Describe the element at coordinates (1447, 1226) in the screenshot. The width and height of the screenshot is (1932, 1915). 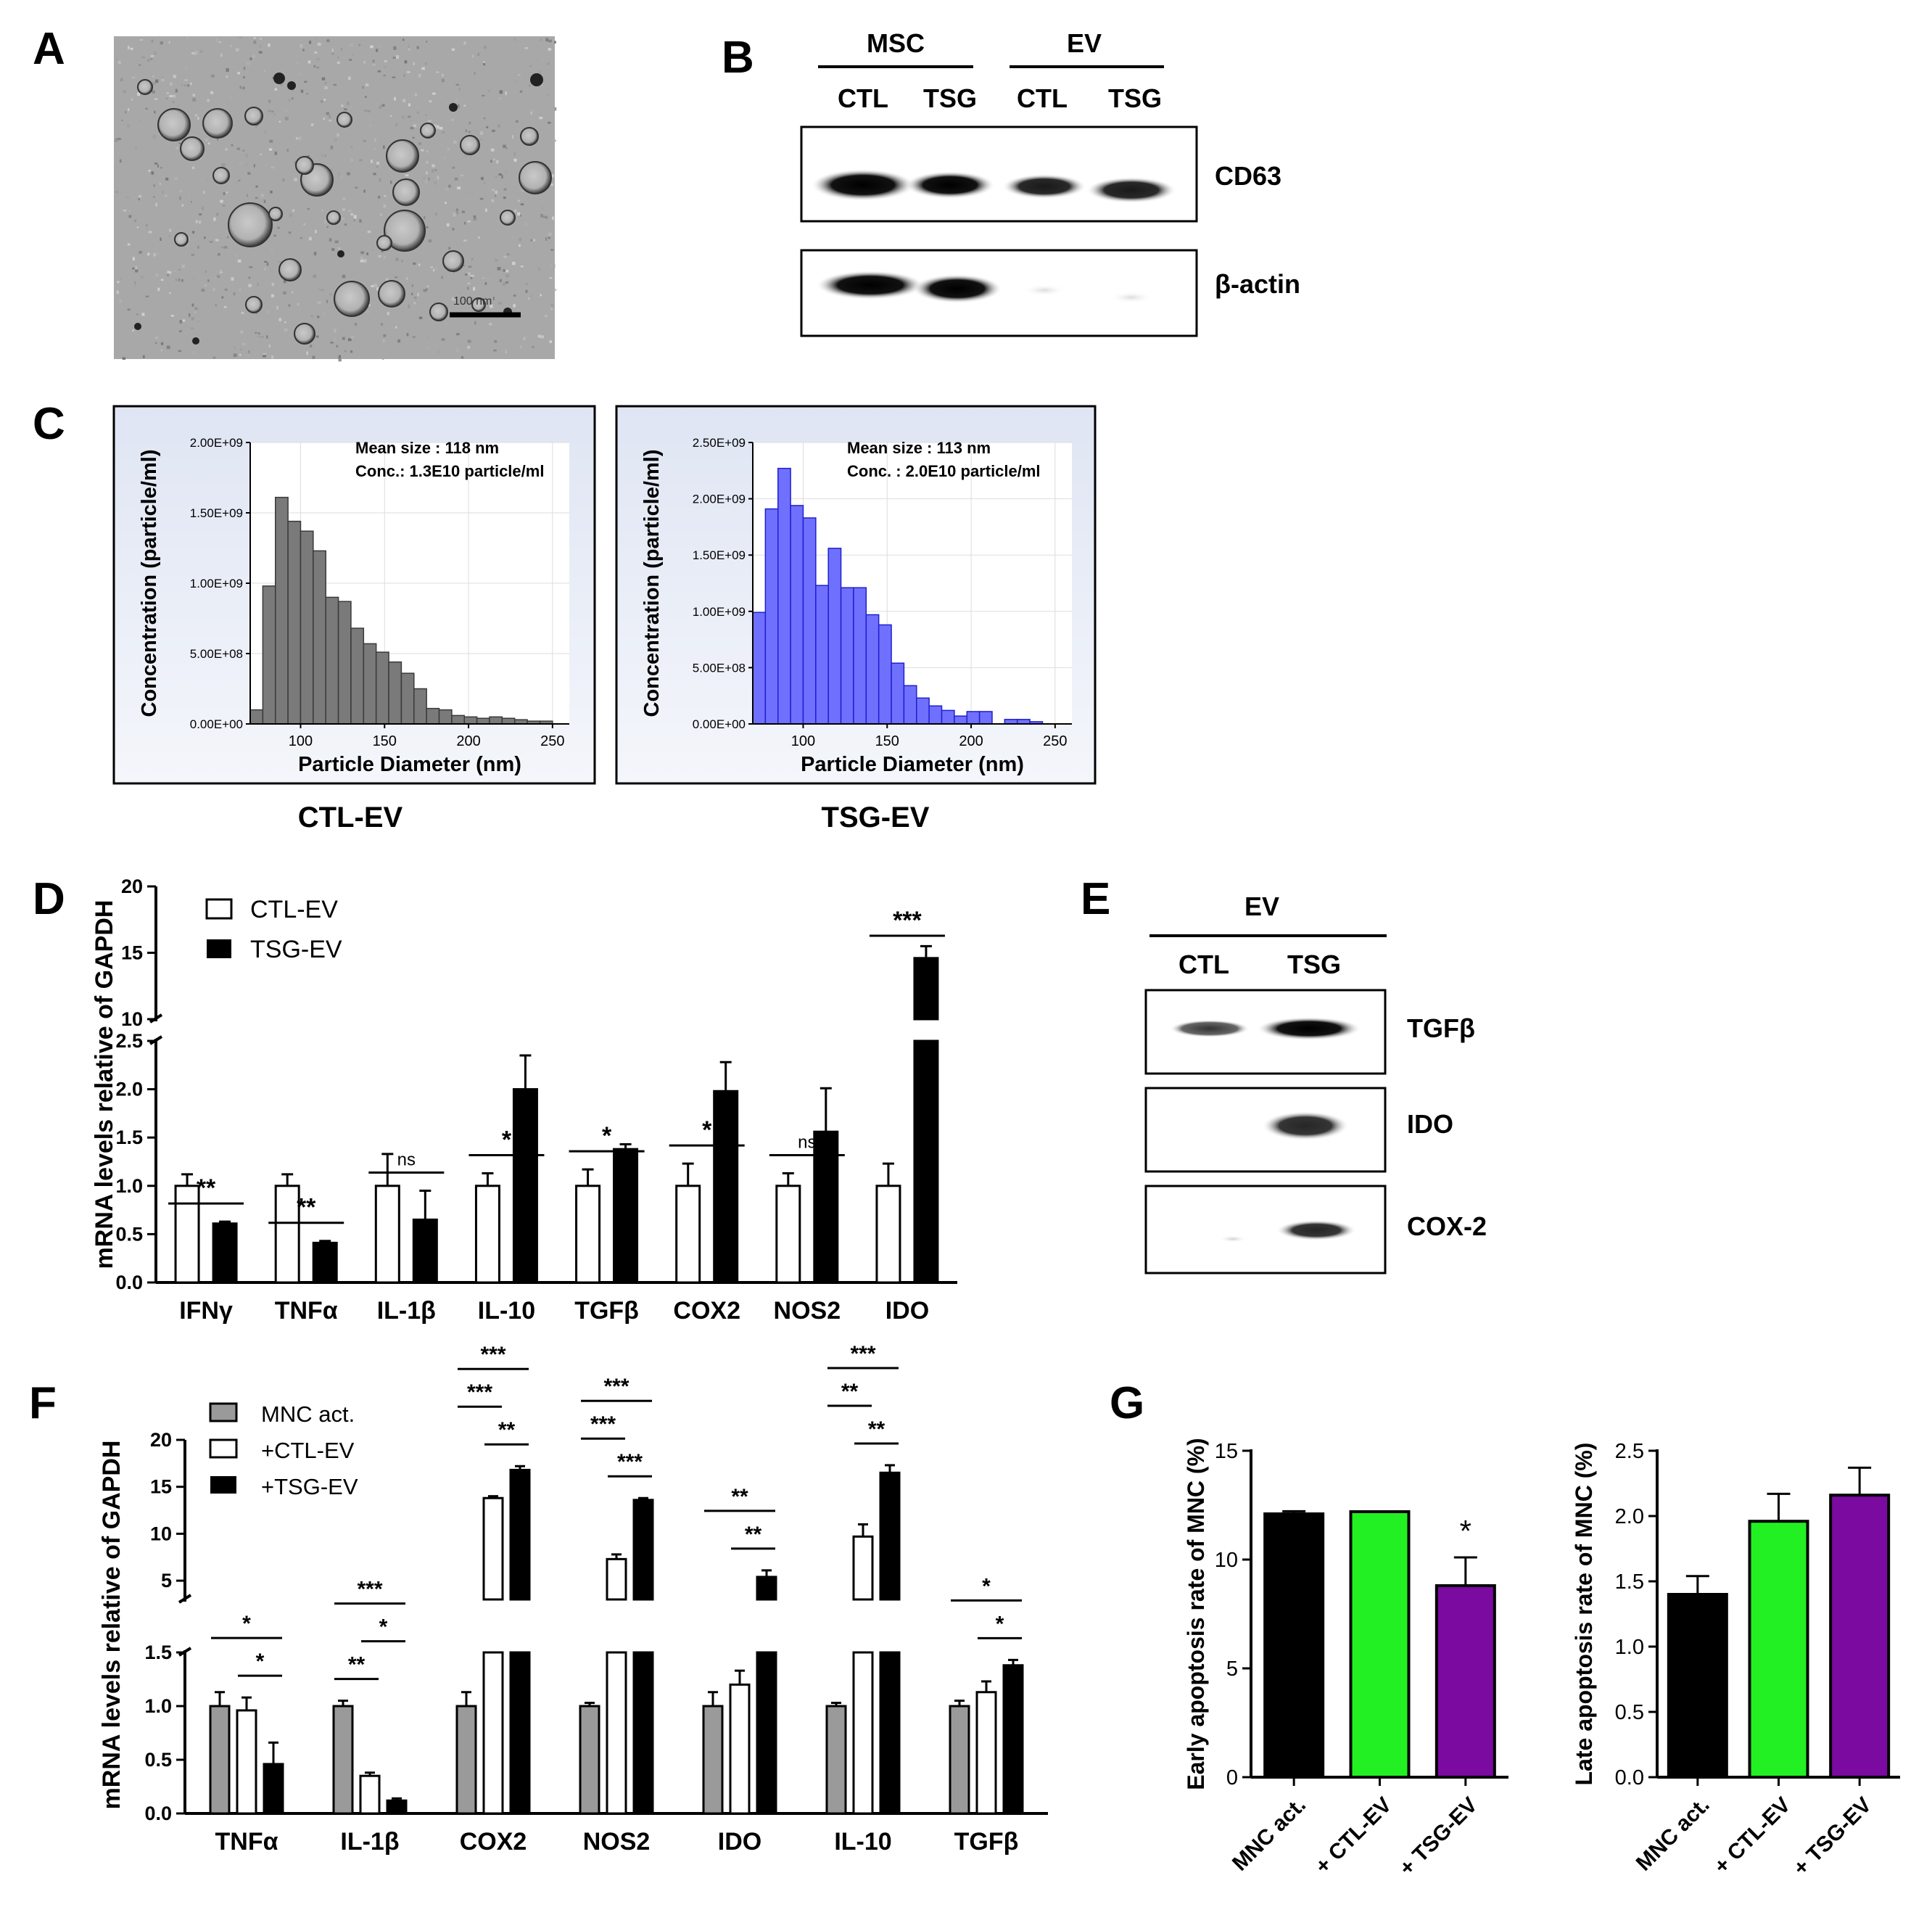
I see `blot-label-cox2: COX-2` at that location.